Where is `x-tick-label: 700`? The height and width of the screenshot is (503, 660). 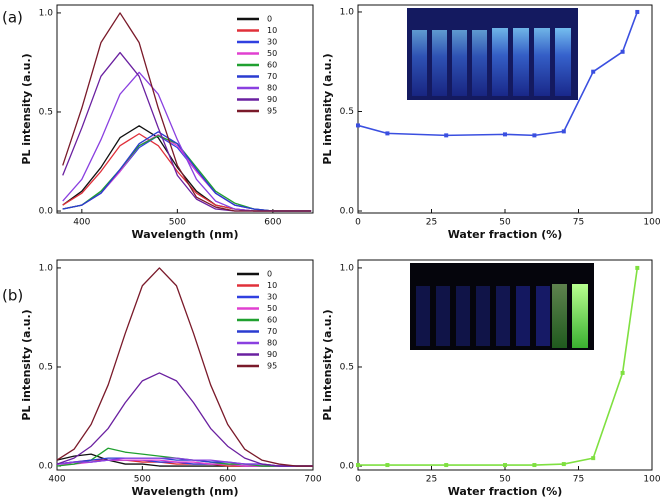 x-tick-label: 700 is located at coordinates (312, 480).